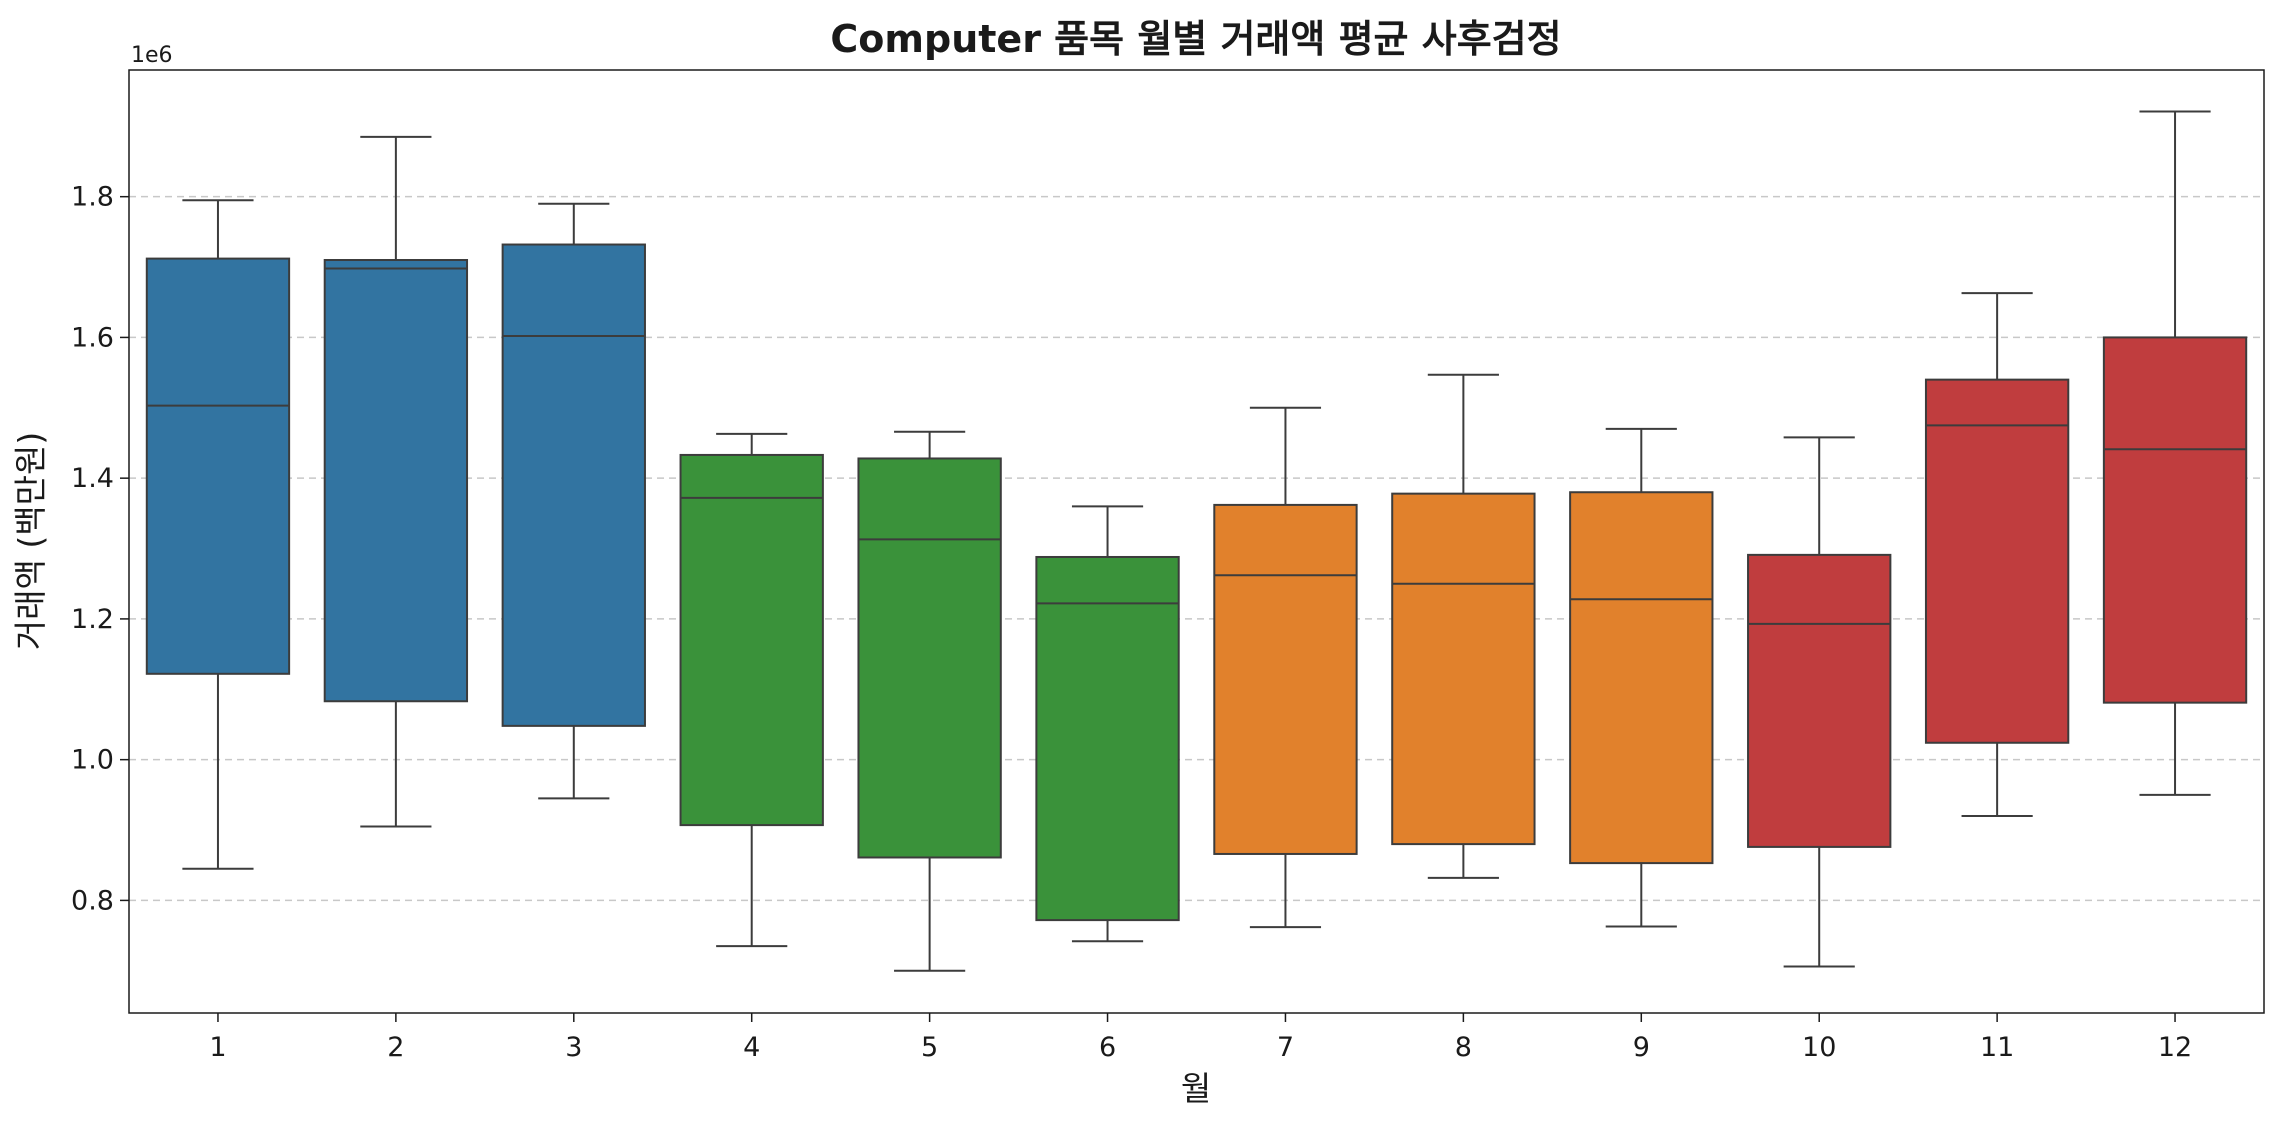 The height and width of the screenshot is (1137, 2285). Describe the element at coordinates (751, 1047) in the screenshot. I see `x-tick-label: 4` at that location.